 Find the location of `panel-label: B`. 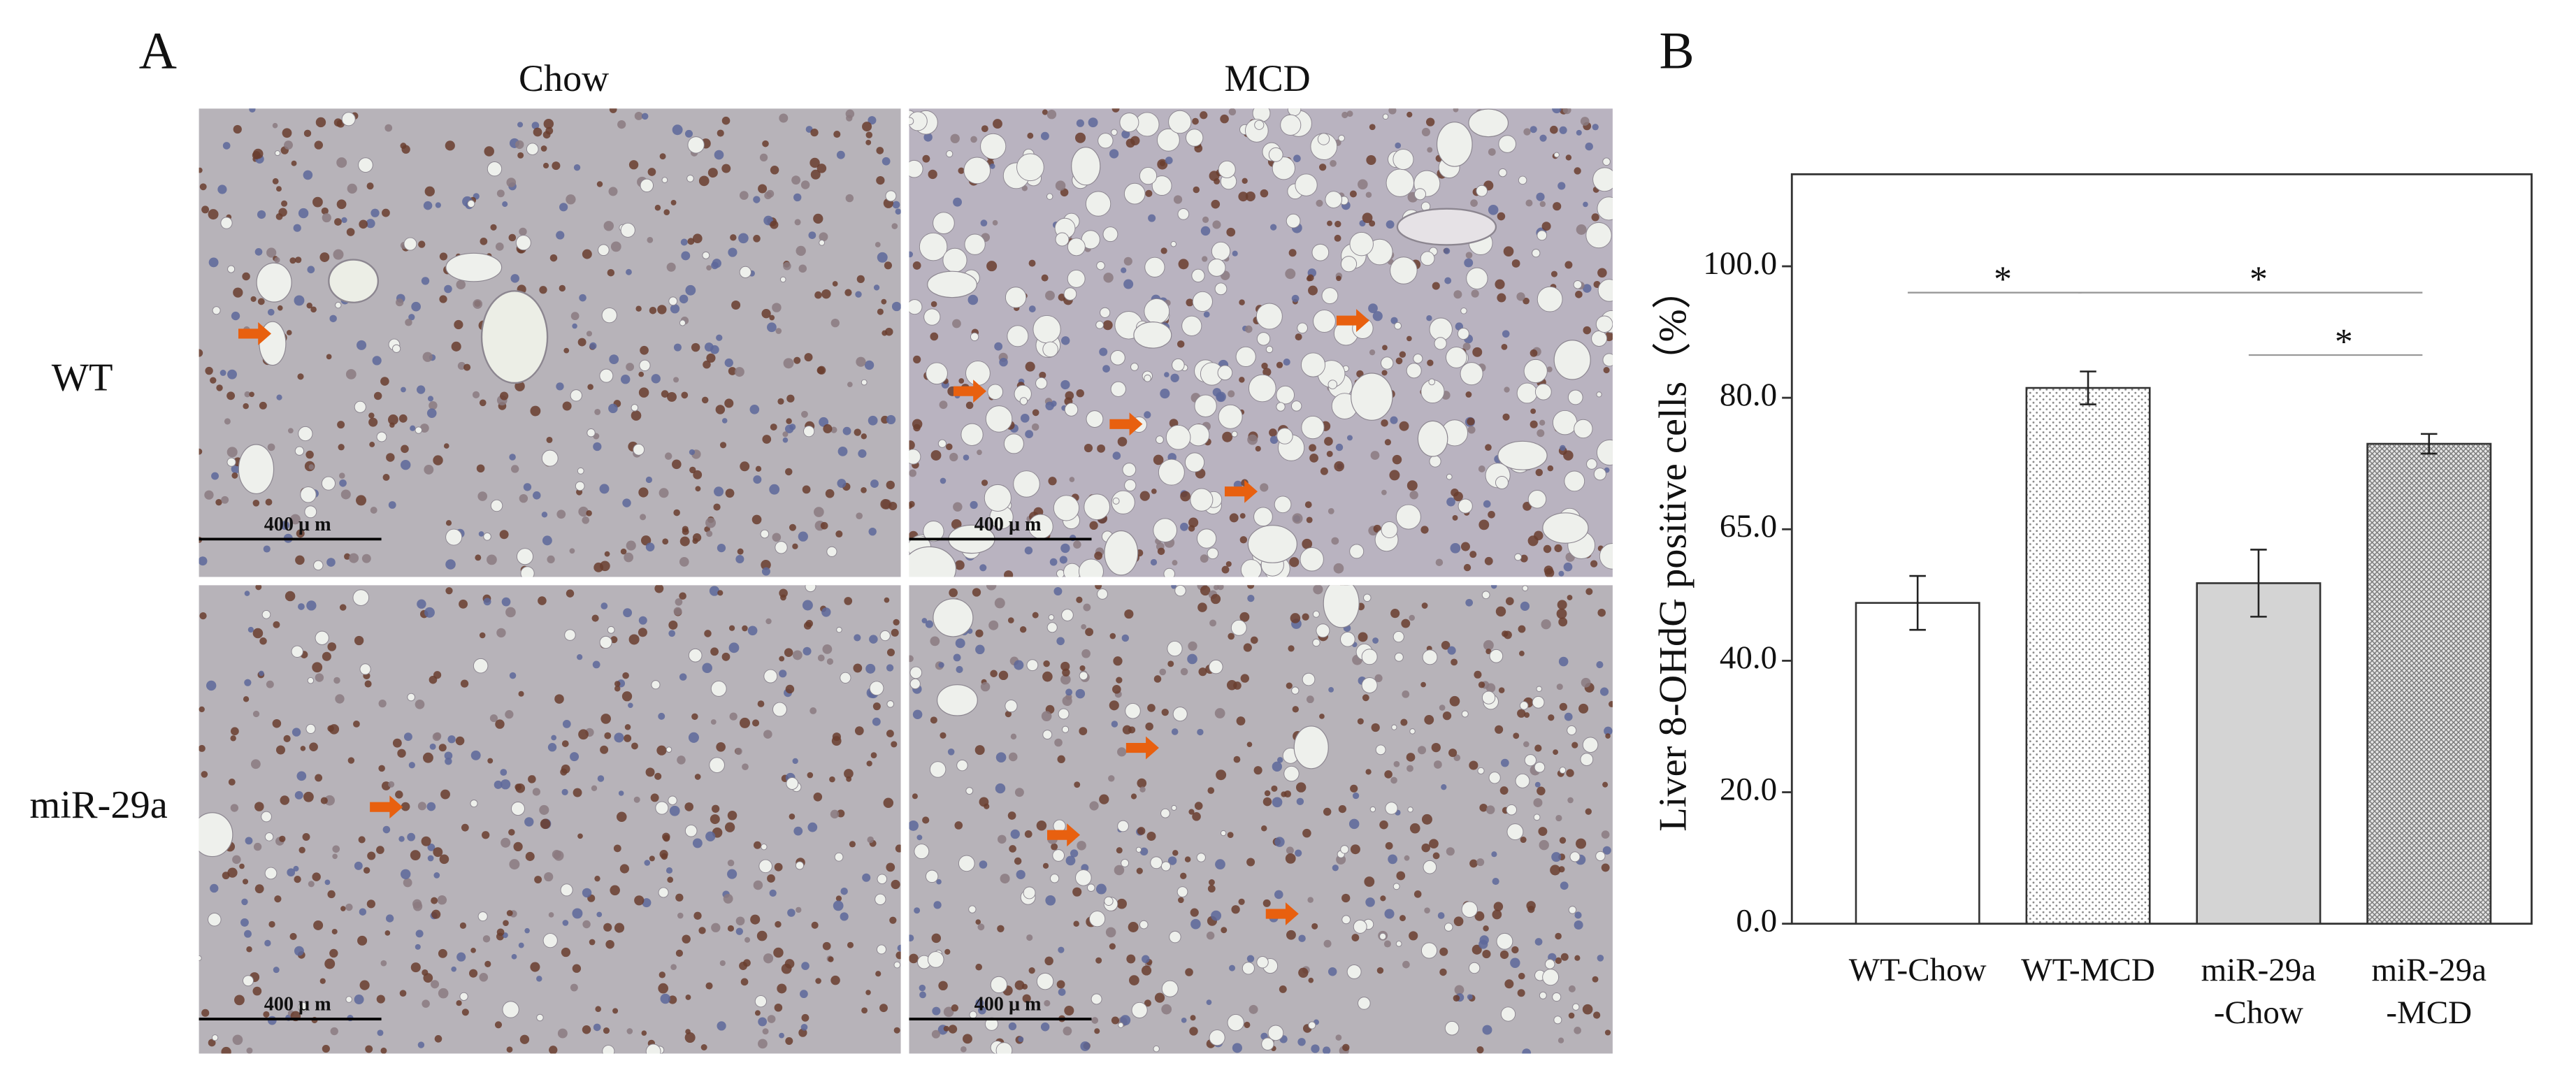

panel-label: B is located at coordinates (1677, 51).